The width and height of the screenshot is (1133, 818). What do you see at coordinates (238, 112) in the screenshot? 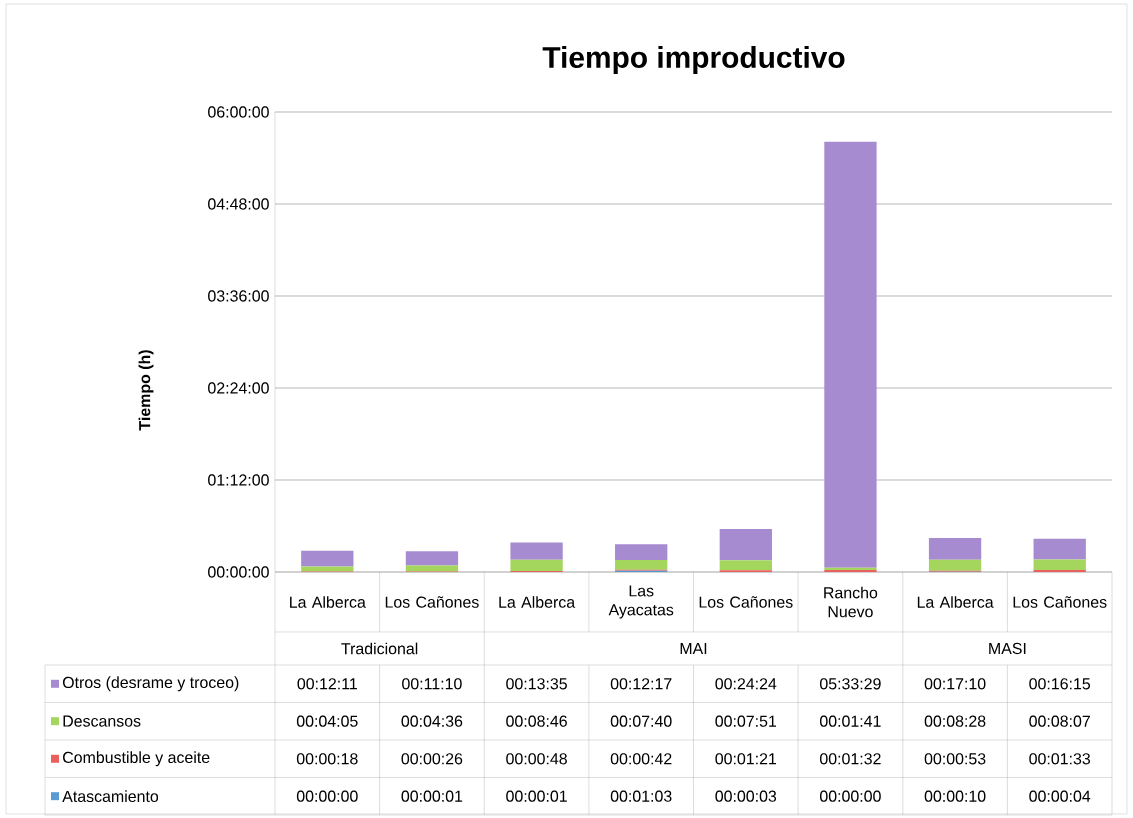
I see `y-tick-label: 06:00:00` at bounding box center [238, 112].